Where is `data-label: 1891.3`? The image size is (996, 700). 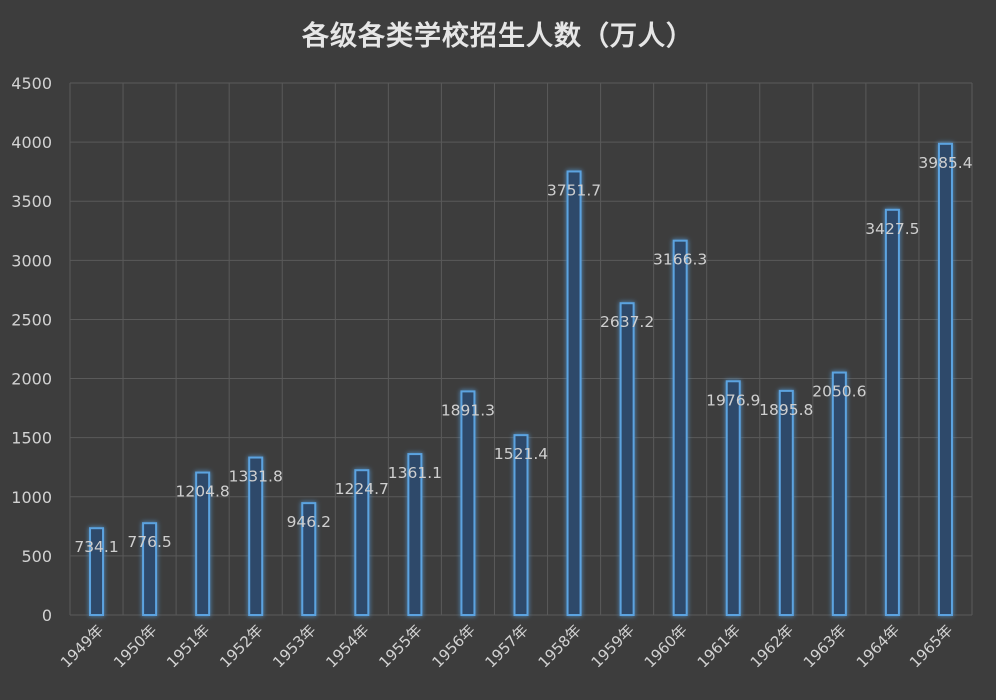
data-label: 1891.3 is located at coordinates (468, 410).